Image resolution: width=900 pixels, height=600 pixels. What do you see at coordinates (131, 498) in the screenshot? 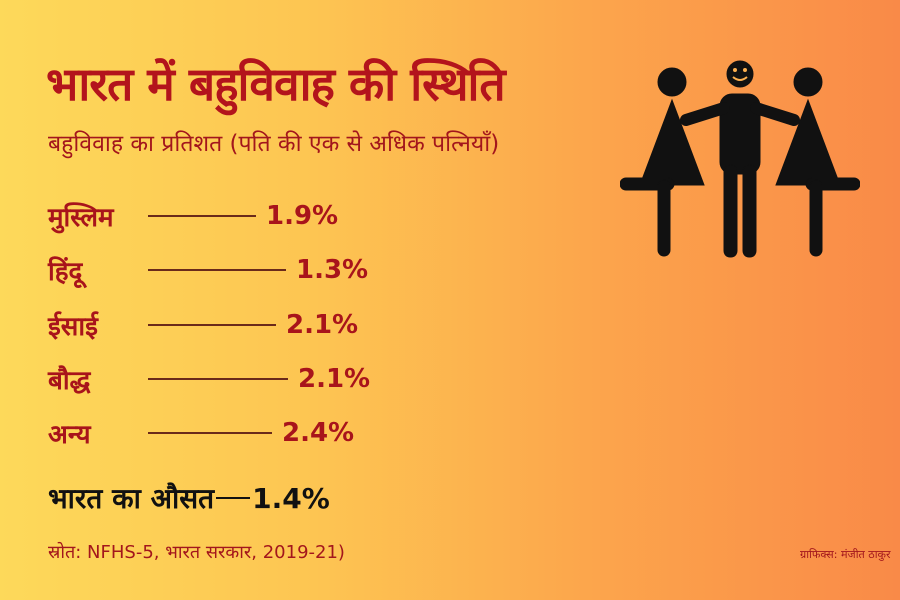
I see `average-label: भारत का औसत` at bounding box center [131, 498].